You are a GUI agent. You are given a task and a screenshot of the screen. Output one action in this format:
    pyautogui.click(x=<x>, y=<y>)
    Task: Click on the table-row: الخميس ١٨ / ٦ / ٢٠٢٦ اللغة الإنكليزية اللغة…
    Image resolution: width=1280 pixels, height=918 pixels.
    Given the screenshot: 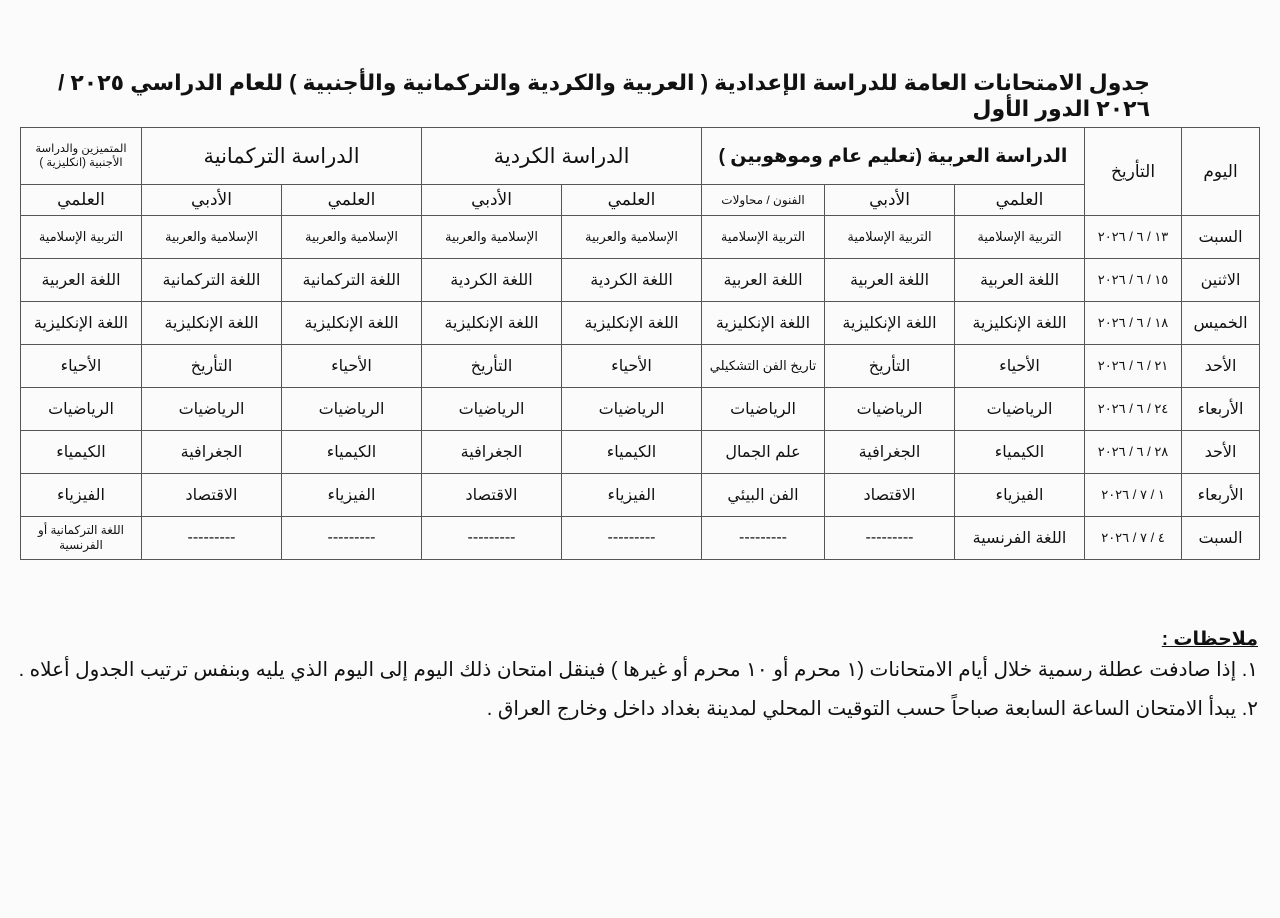 What is the action you would take?
    pyautogui.click(x=640, y=323)
    